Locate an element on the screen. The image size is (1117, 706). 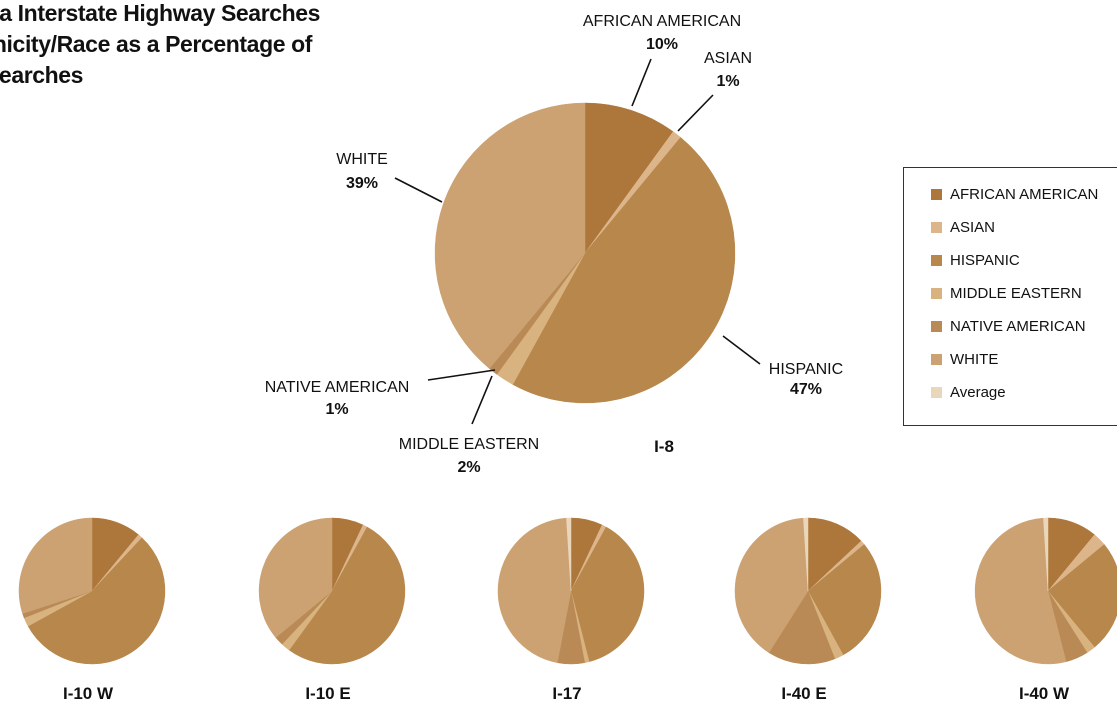
legend-item-african-american: AFRICAN AMERICAN is located at coordinates (1014, 194).